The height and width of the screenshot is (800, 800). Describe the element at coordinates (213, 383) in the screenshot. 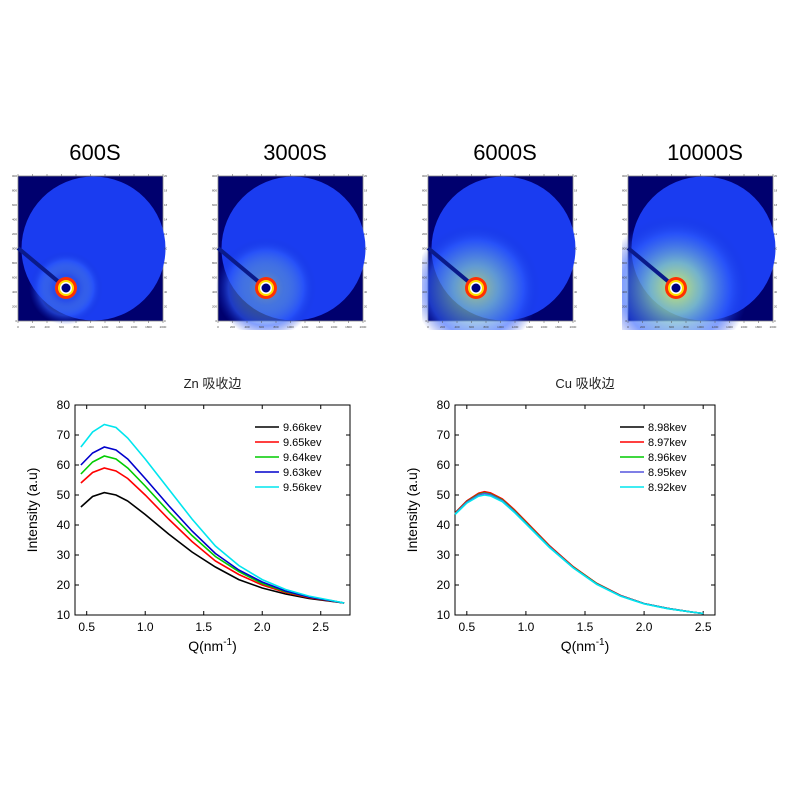

I see `chart-title: Zn 吸收边` at that location.